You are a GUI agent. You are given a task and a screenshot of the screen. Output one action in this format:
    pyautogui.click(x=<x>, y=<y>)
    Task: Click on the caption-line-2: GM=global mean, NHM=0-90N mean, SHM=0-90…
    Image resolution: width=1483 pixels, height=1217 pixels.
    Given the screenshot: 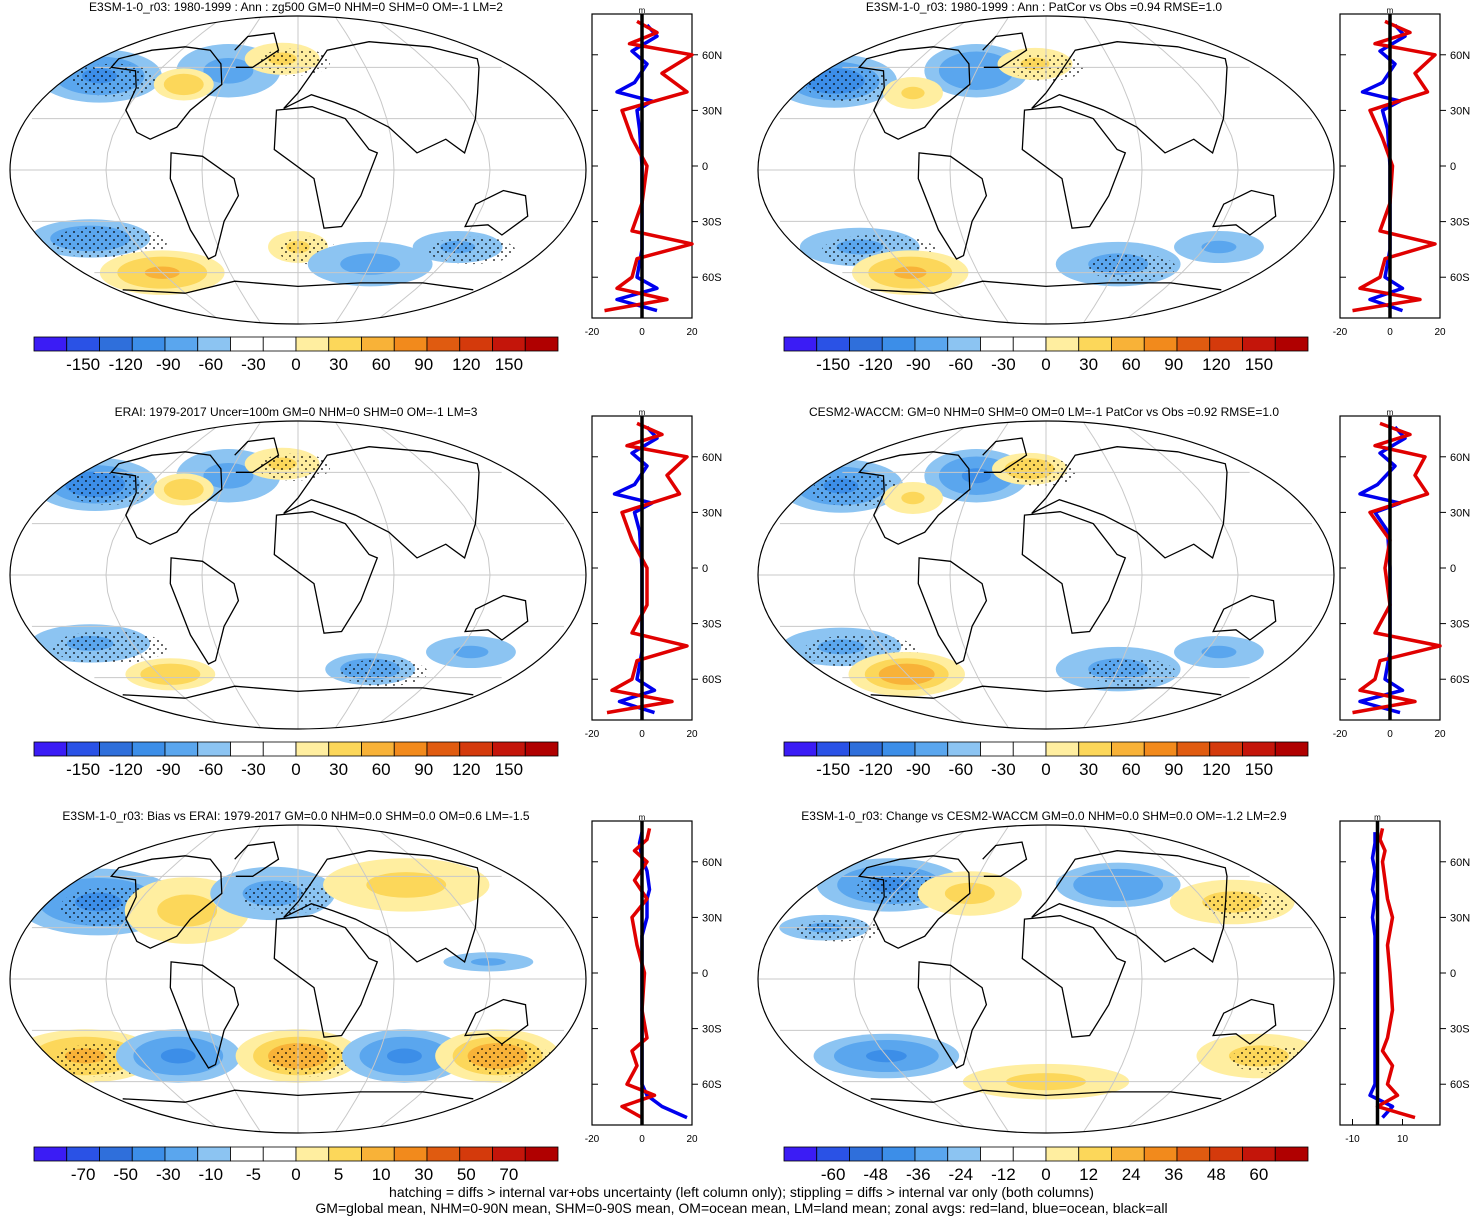 What is the action you would take?
    pyautogui.click(x=741, y=1208)
    